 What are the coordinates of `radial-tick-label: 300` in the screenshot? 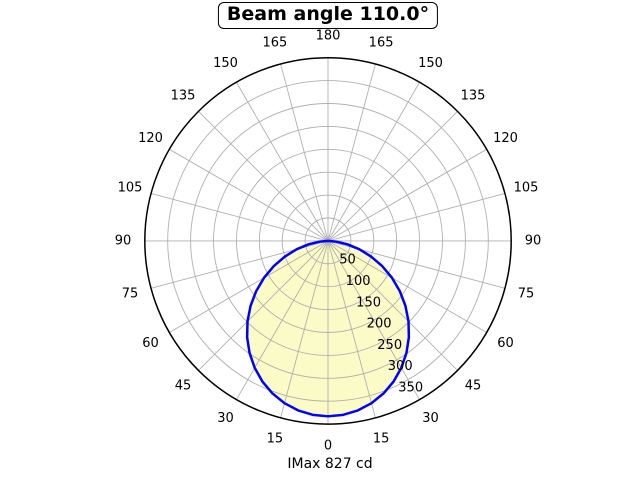 It's located at (400, 366).